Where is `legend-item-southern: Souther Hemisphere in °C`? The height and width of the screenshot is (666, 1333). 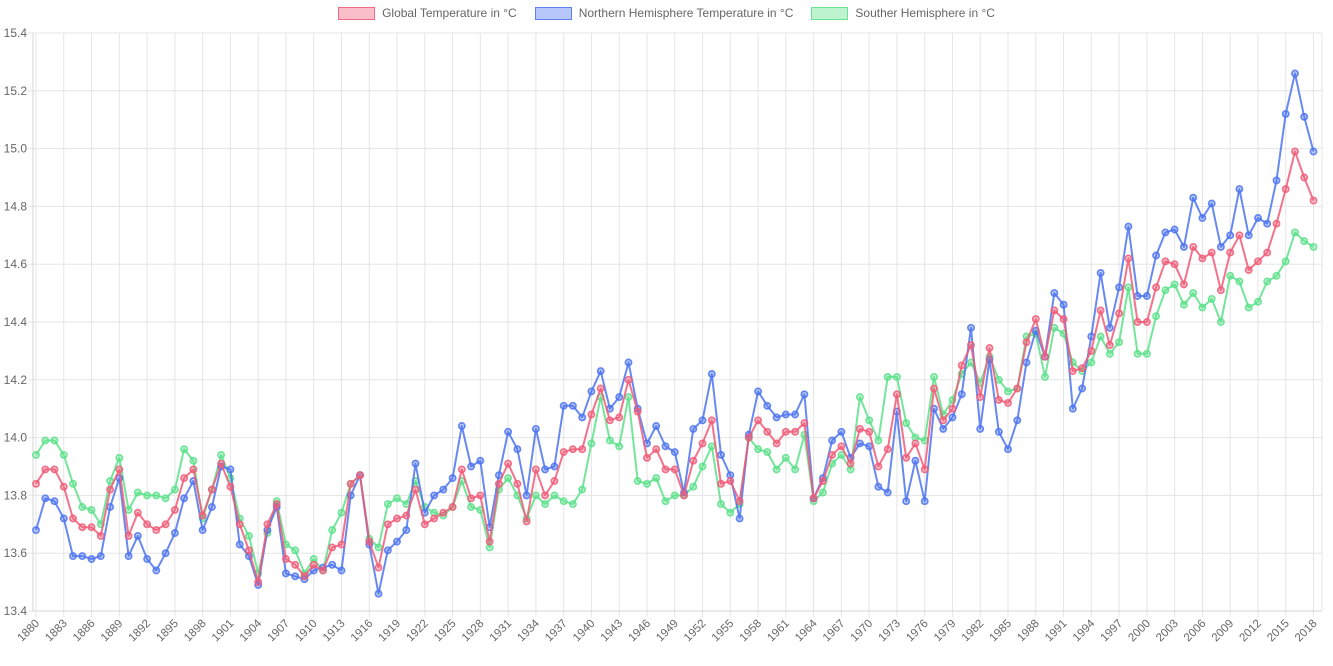
legend-item-southern: Souther Hemisphere in °C is located at coordinates (903, 13).